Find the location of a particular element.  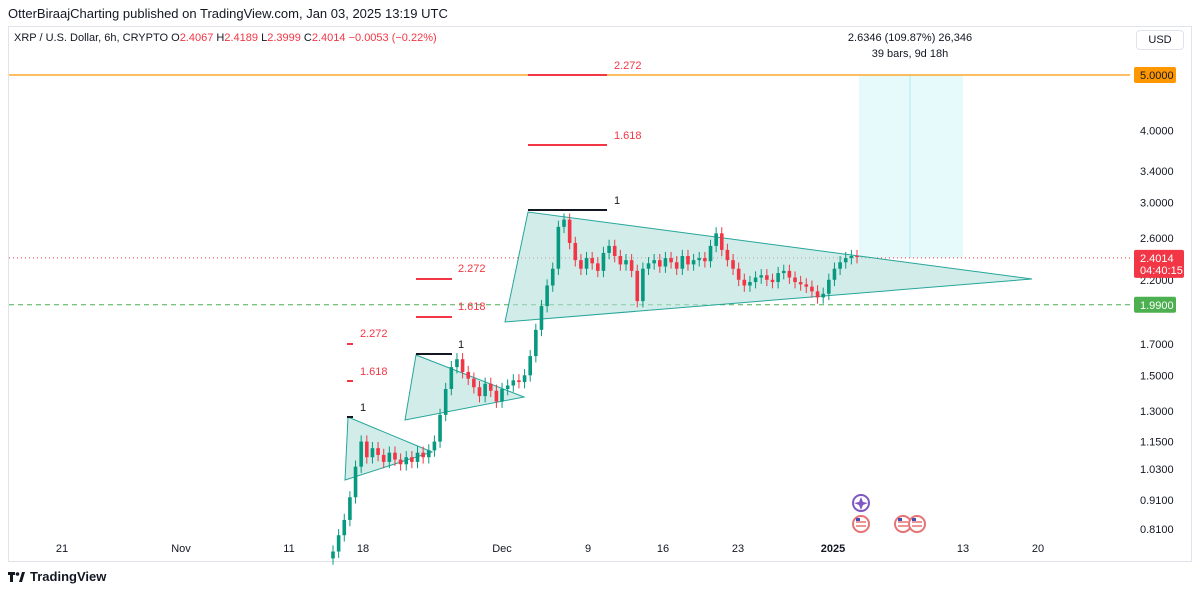

time-axis-tick: Dec is located at coordinates (502, 549).